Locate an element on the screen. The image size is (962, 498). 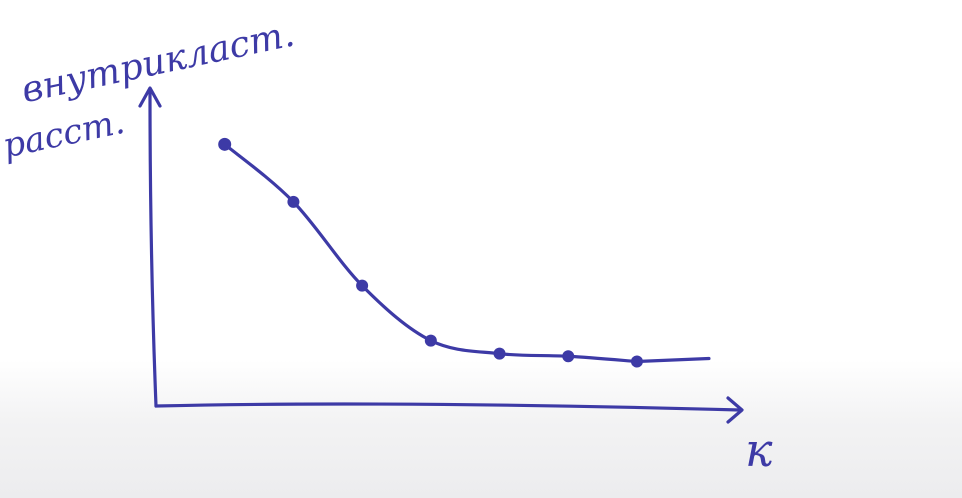
y-axis-arrow is located at coordinates (150, 97).